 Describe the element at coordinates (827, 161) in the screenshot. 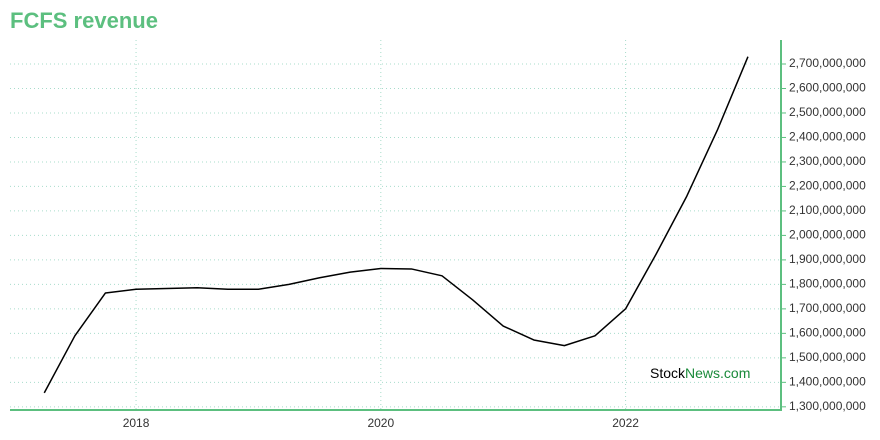

I see `y-tick-label: 2,300,000,000` at that location.